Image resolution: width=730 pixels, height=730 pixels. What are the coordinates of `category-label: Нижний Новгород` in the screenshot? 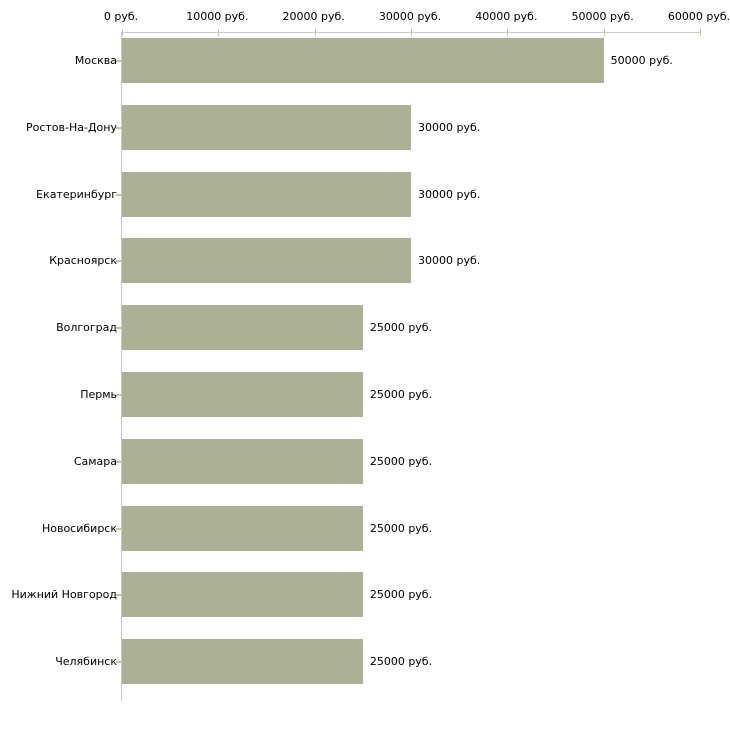 It's located at (64, 595).